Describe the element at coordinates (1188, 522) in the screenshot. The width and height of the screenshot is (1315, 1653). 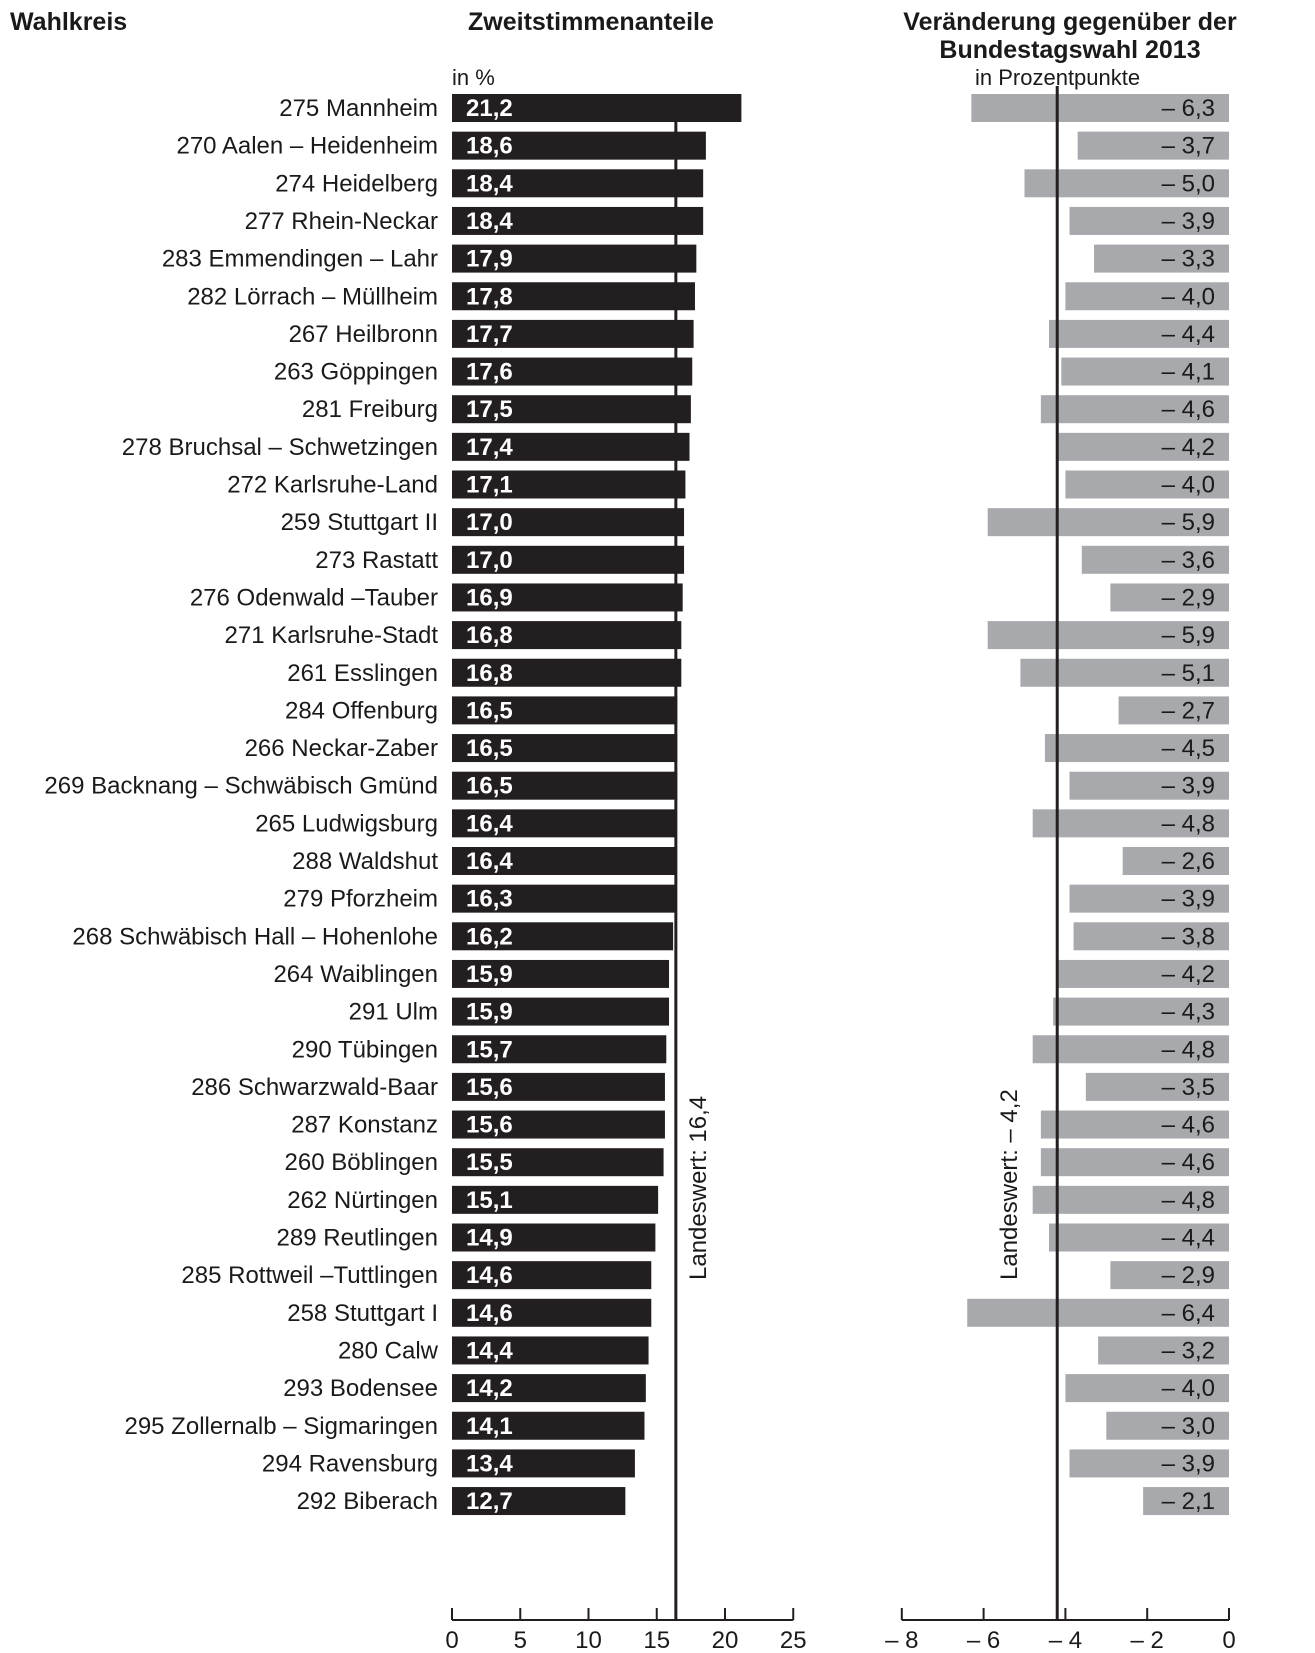
I see `change-value-label: – 5,9` at that location.